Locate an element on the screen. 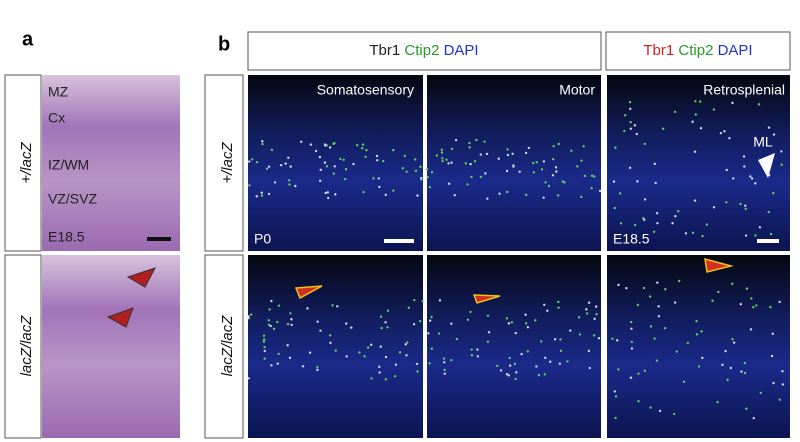  histology-image is located at coordinates (111, 346).